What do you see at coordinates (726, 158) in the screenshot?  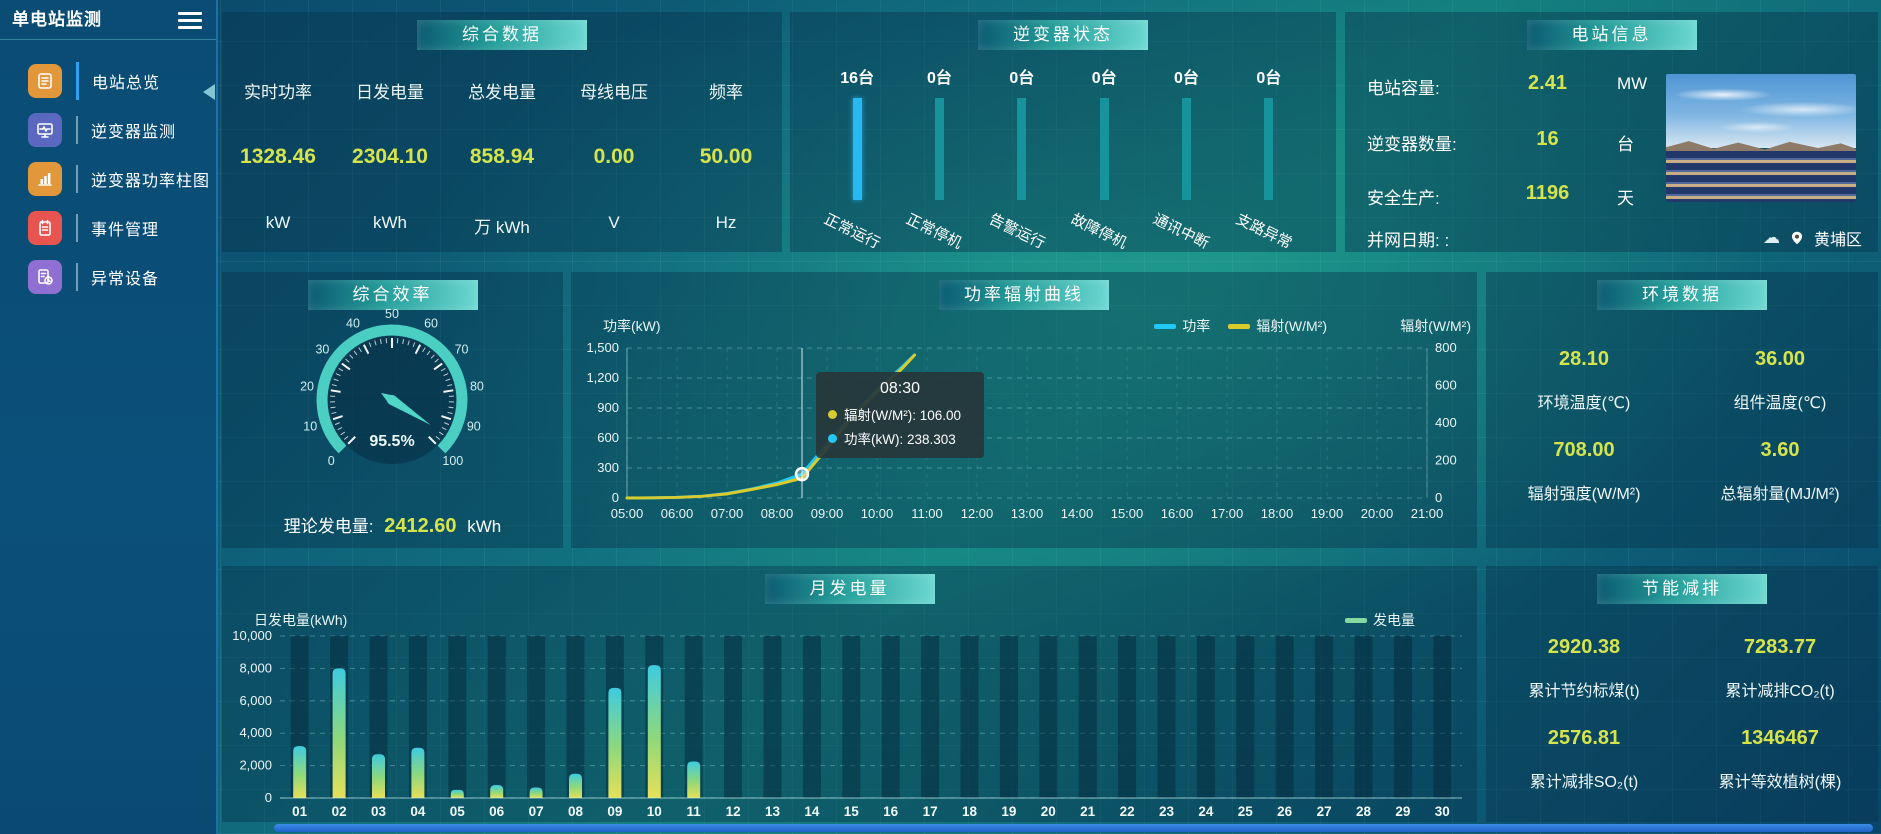 I see `summary-stat-5: 频率 50.00 Hz` at bounding box center [726, 158].